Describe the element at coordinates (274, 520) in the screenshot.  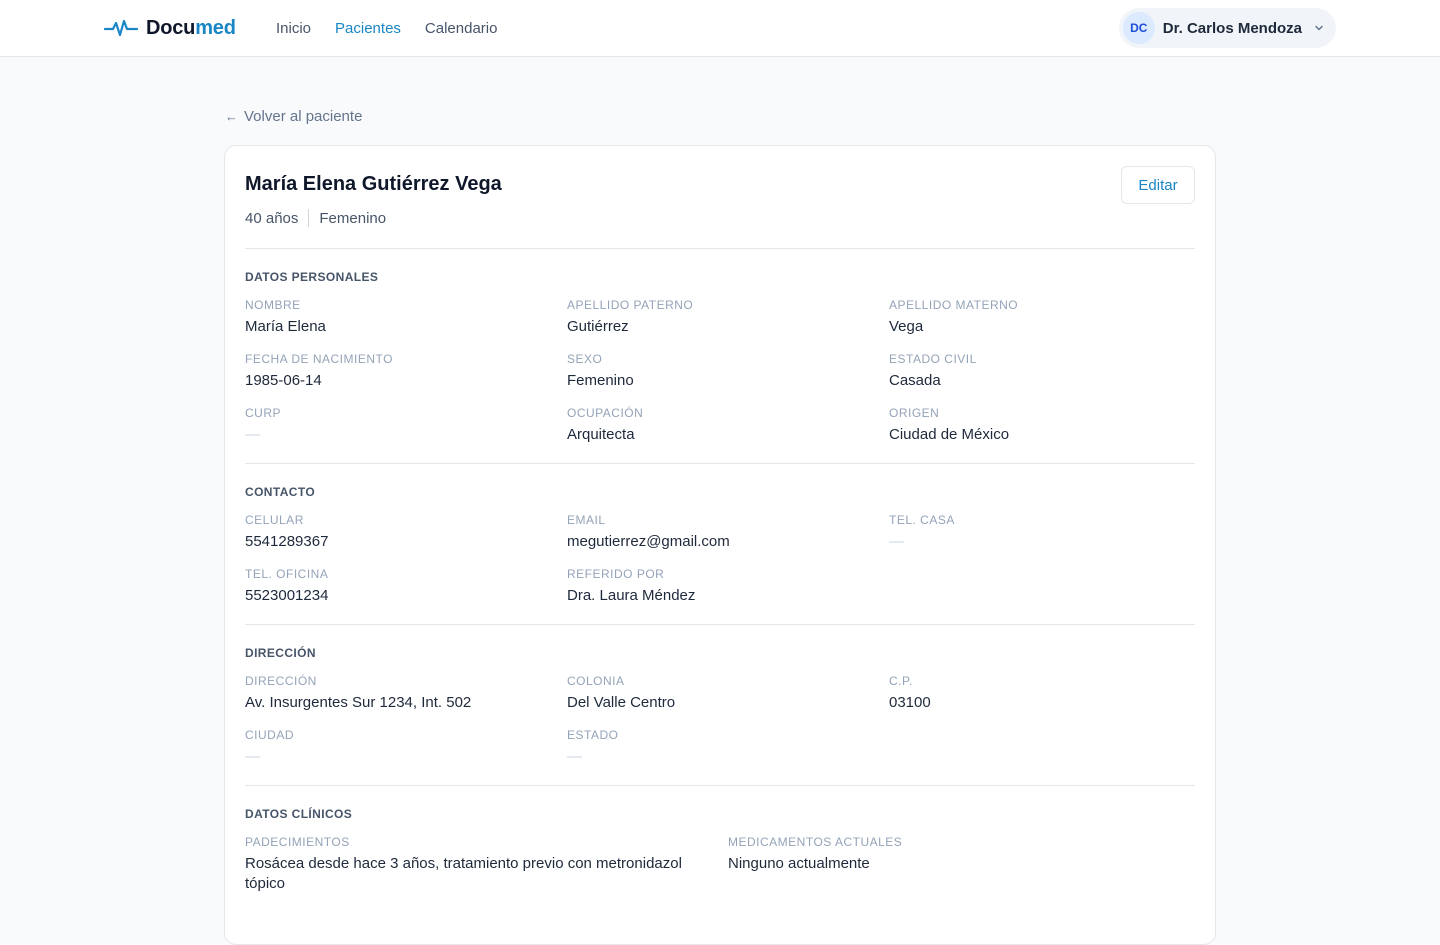
I see `field-label: Celular` at that location.